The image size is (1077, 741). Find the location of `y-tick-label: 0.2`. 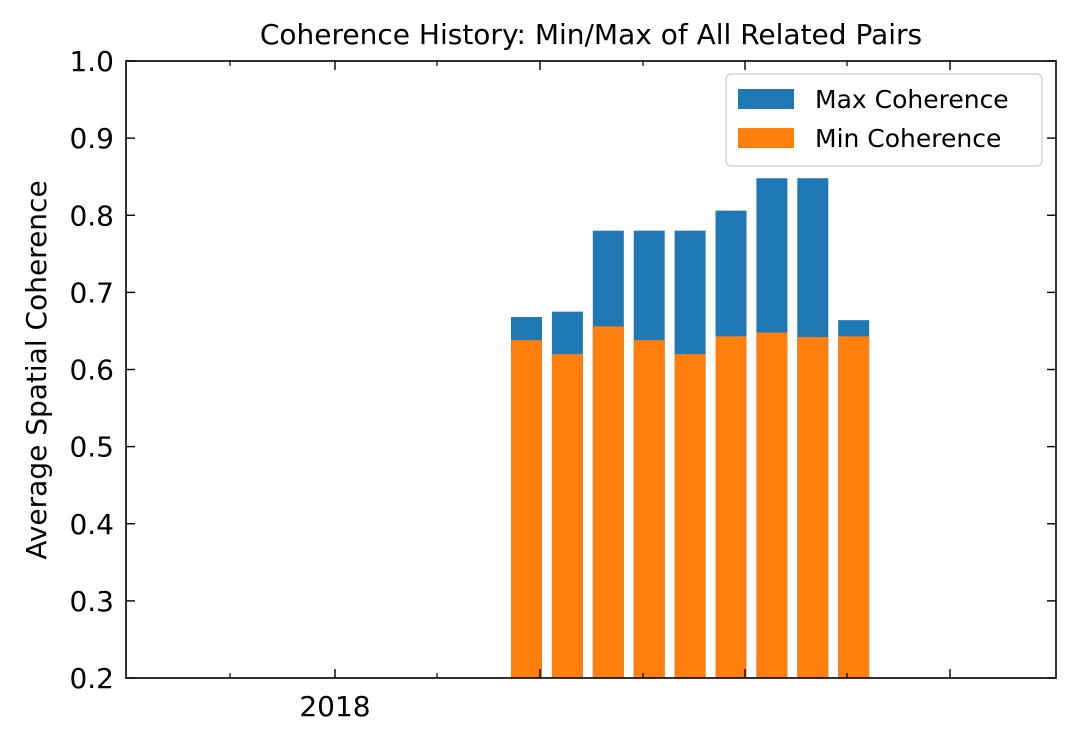

y-tick-label: 0.2 is located at coordinates (91, 678).